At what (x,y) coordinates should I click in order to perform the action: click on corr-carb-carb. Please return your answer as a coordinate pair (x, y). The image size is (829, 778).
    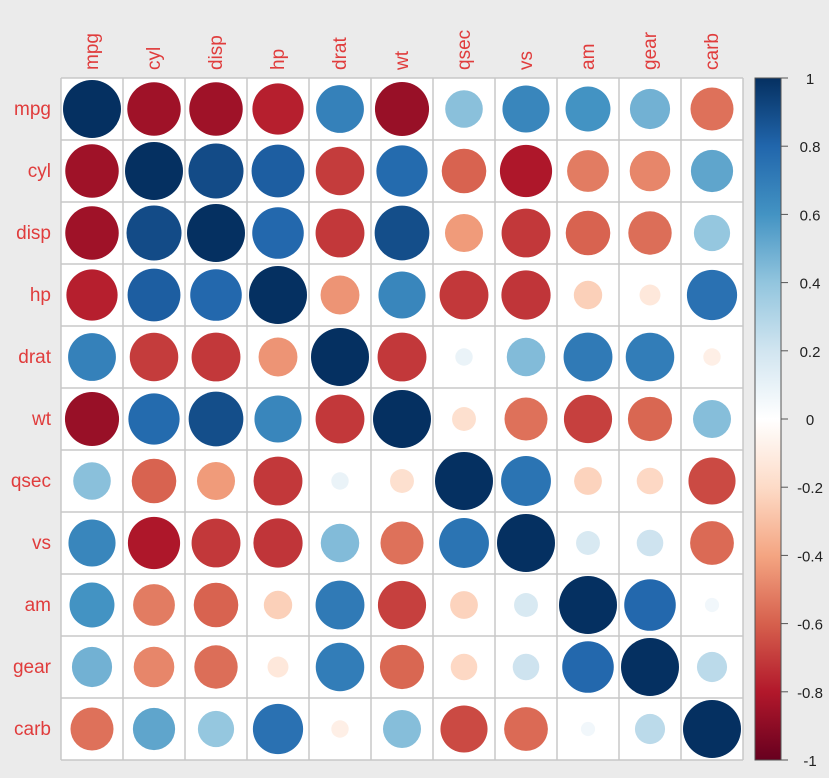
    Looking at the image, I should click on (712, 729).